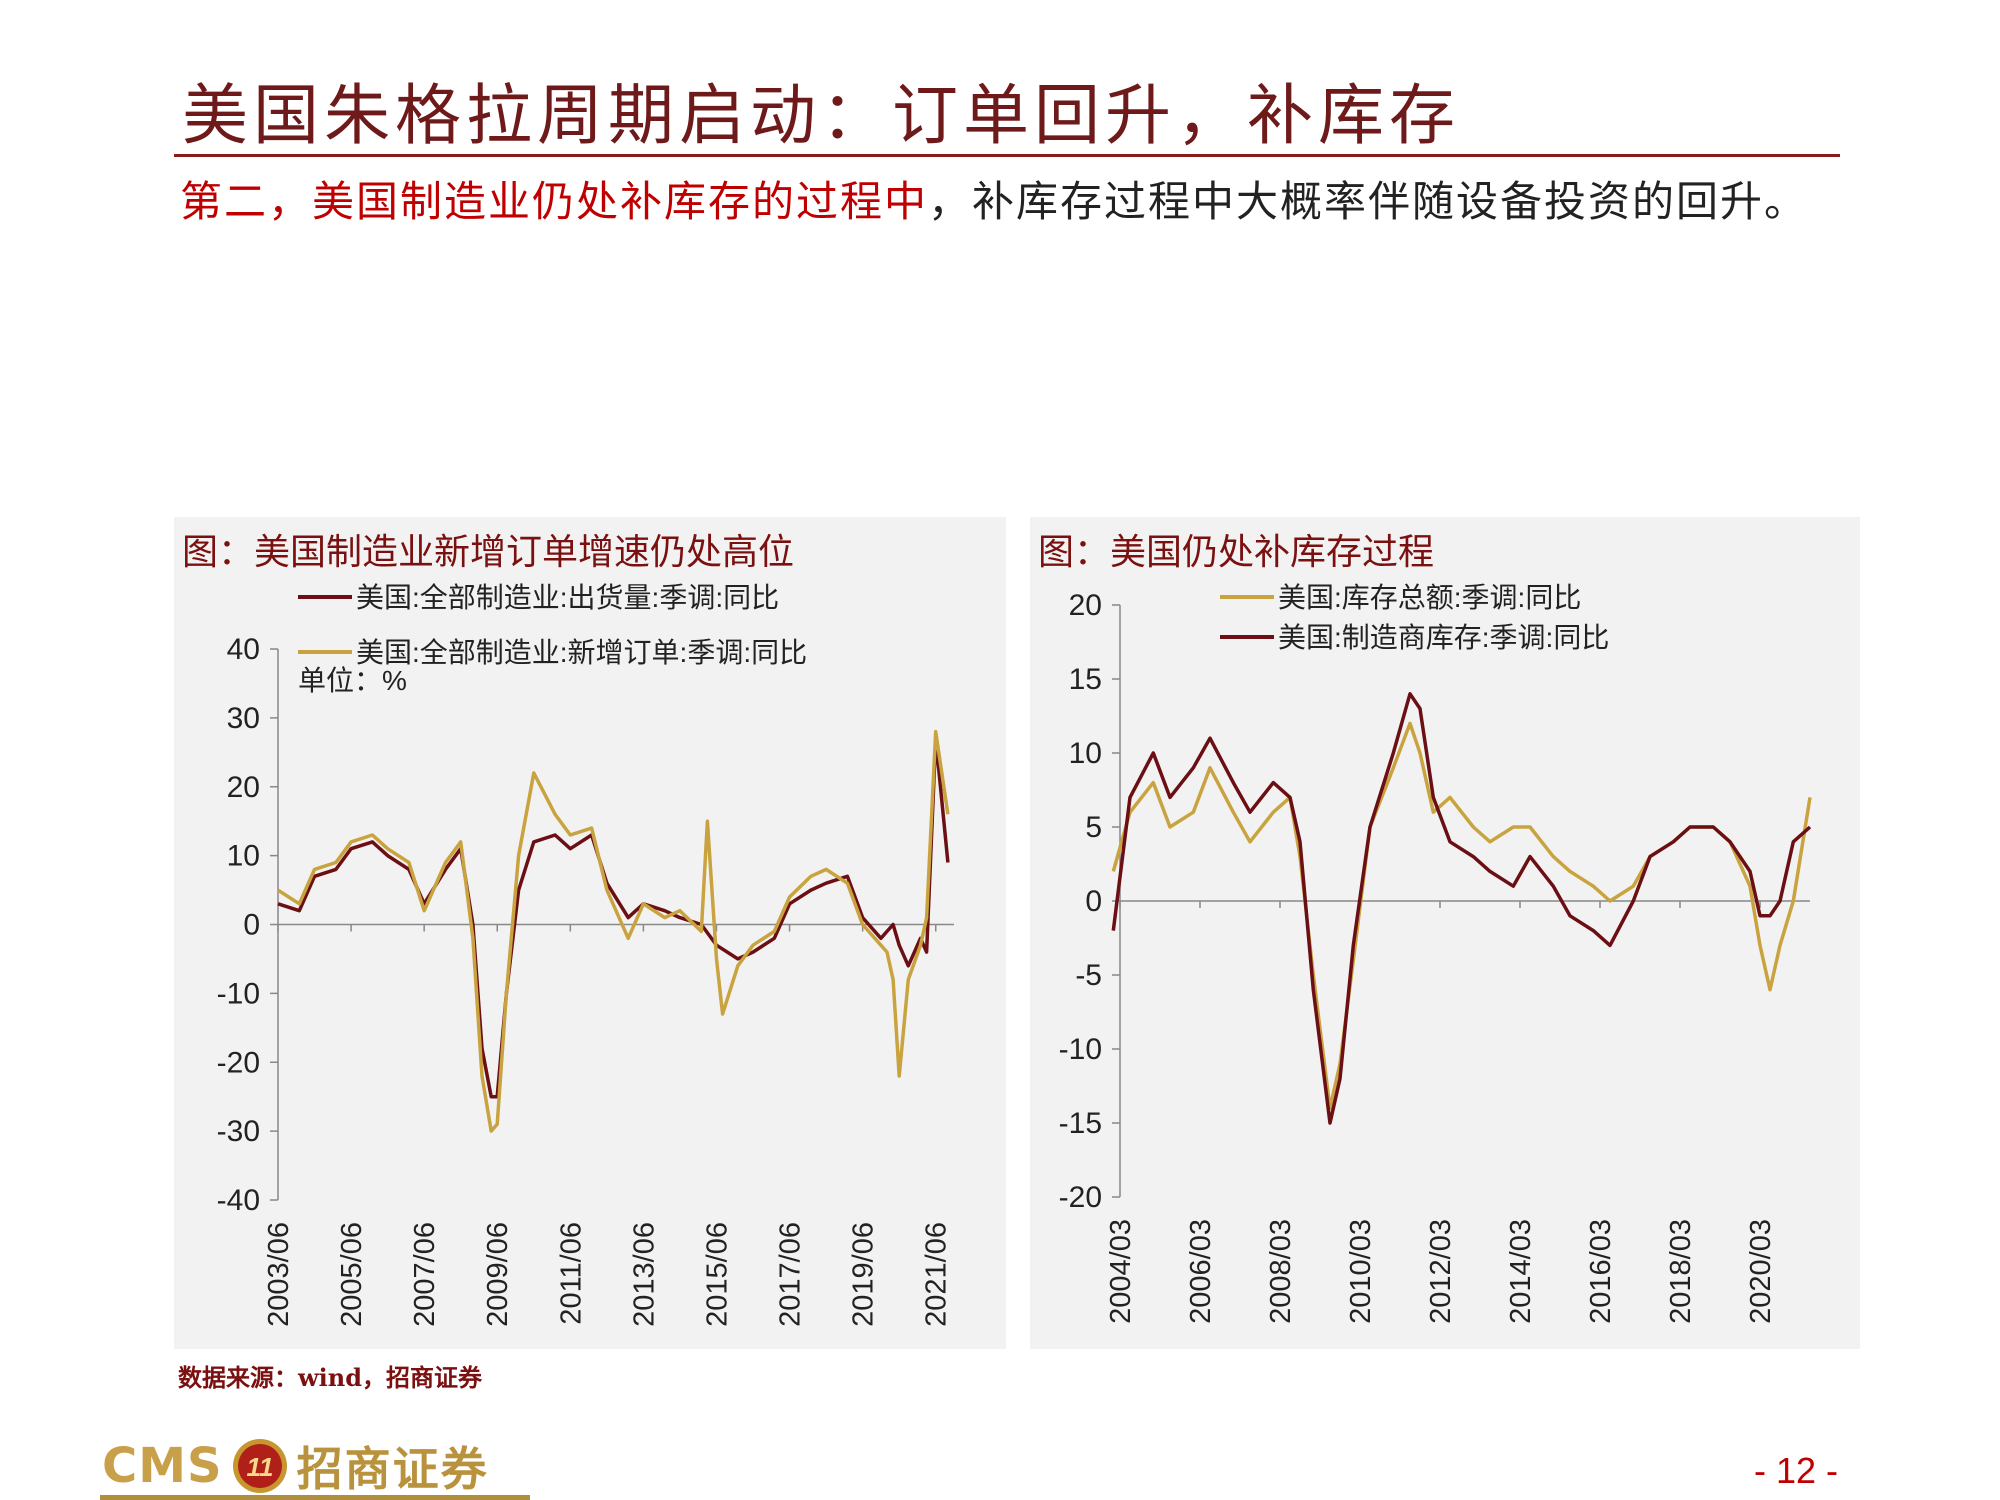 This screenshot has width=2000, height=1500. Describe the element at coordinates (567, 597) in the screenshot. I see `legend-label: 美国:全部制造业:出货量:季调:同比` at that location.